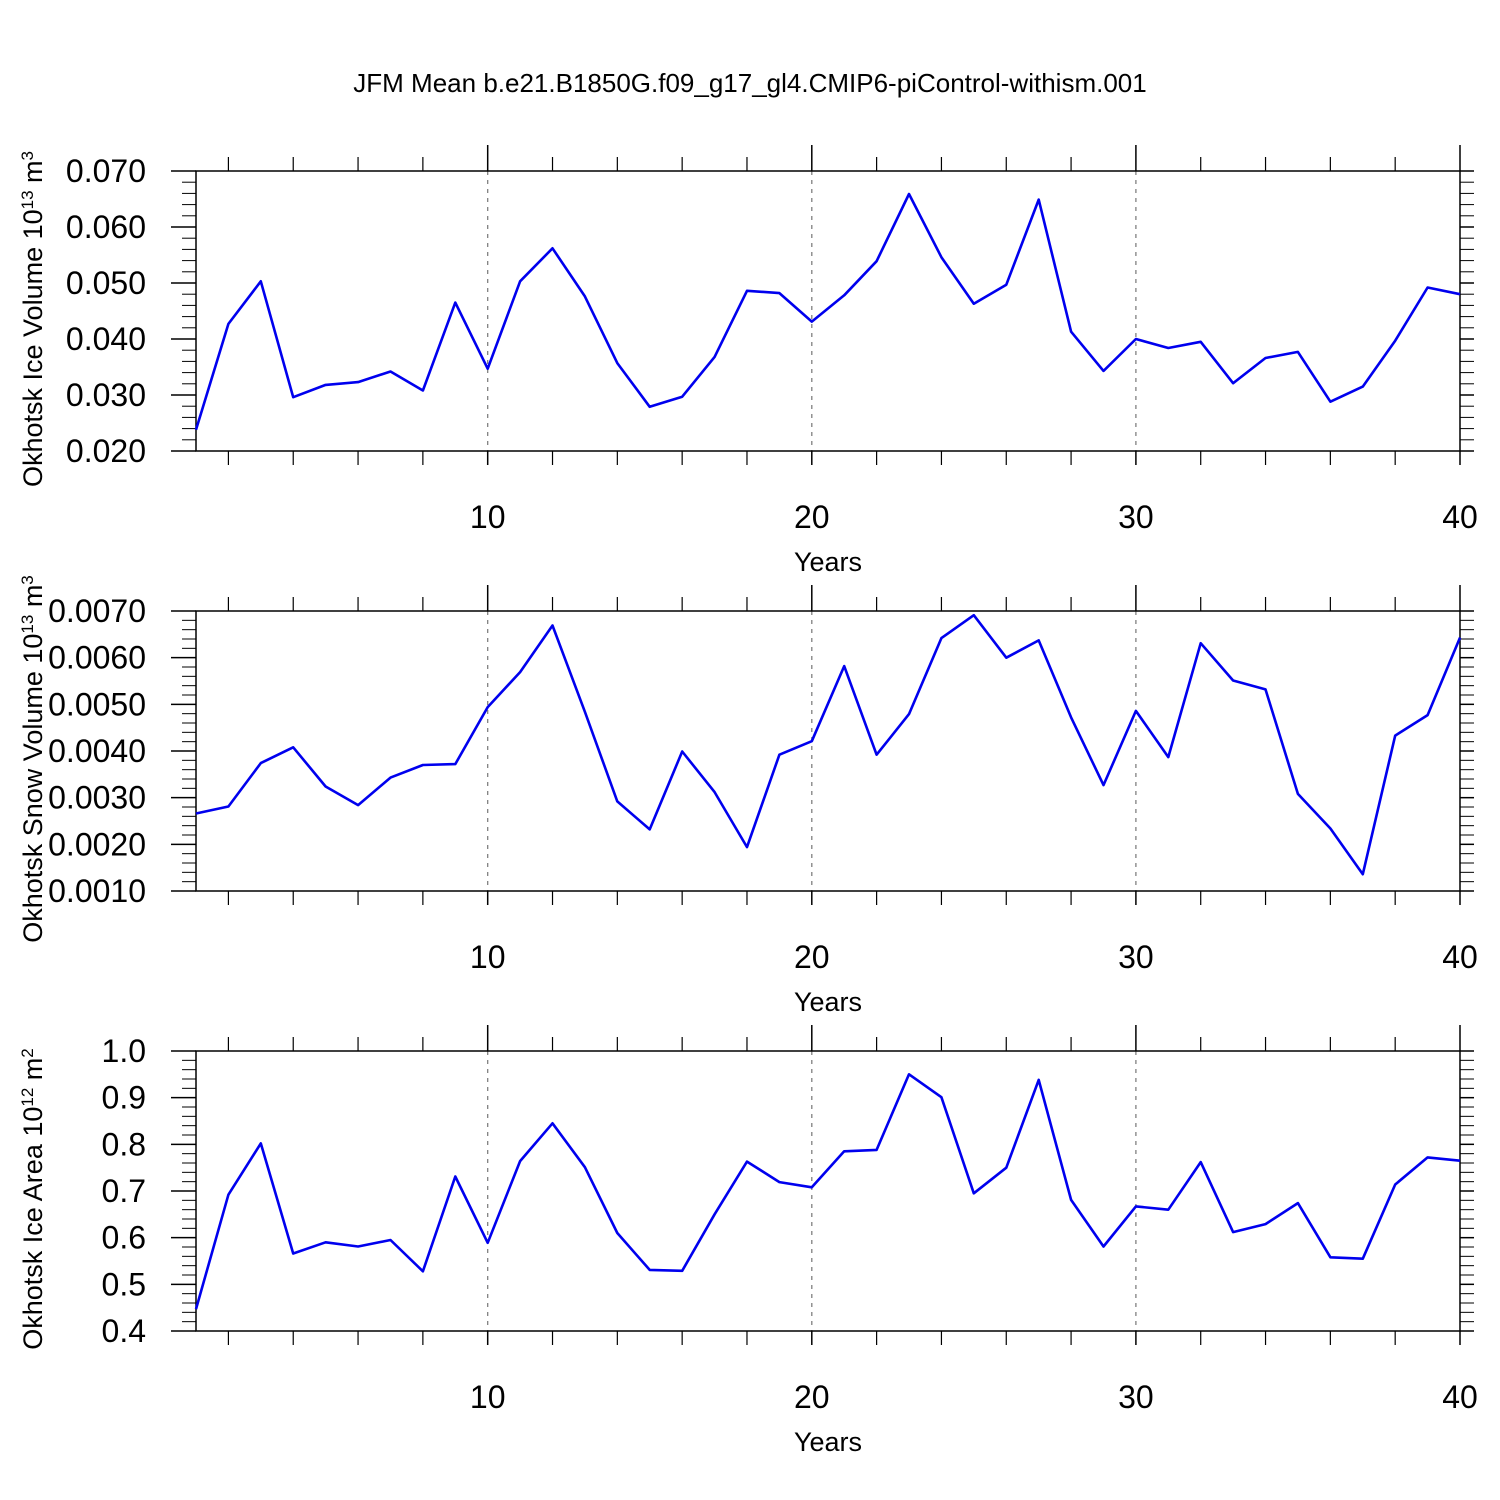 This screenshot has height=1500, width=1500. I want to click on y-axis-label-unit-exponent: 2, so click(27, 1052).